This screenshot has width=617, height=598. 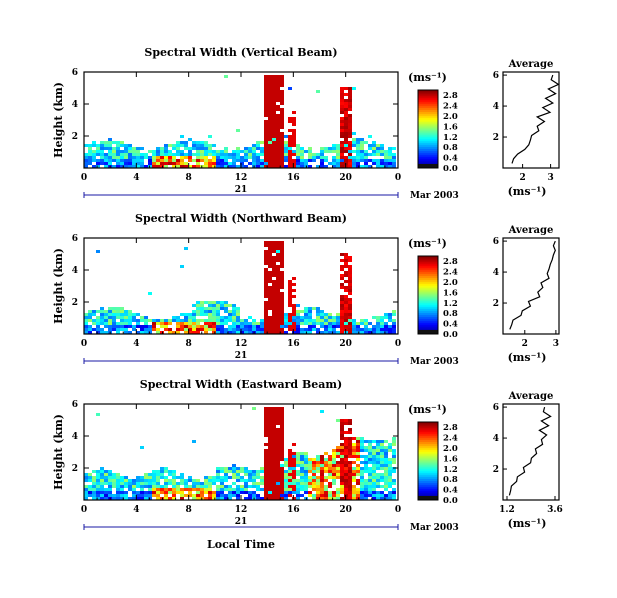 I want to click on y-axis-label: Height (km), so click(x=58, y=452).